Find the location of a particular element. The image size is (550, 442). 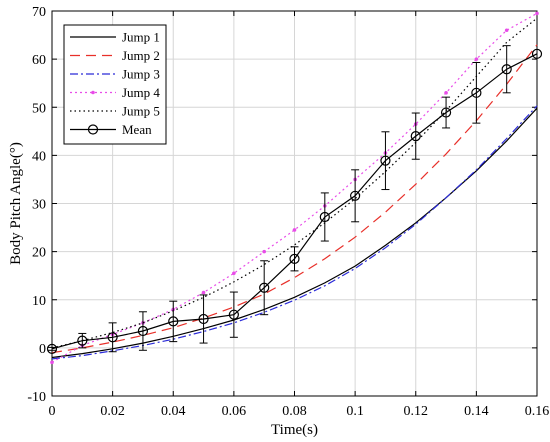

x-tick-label: 0 is located at coordinates (52, 411).